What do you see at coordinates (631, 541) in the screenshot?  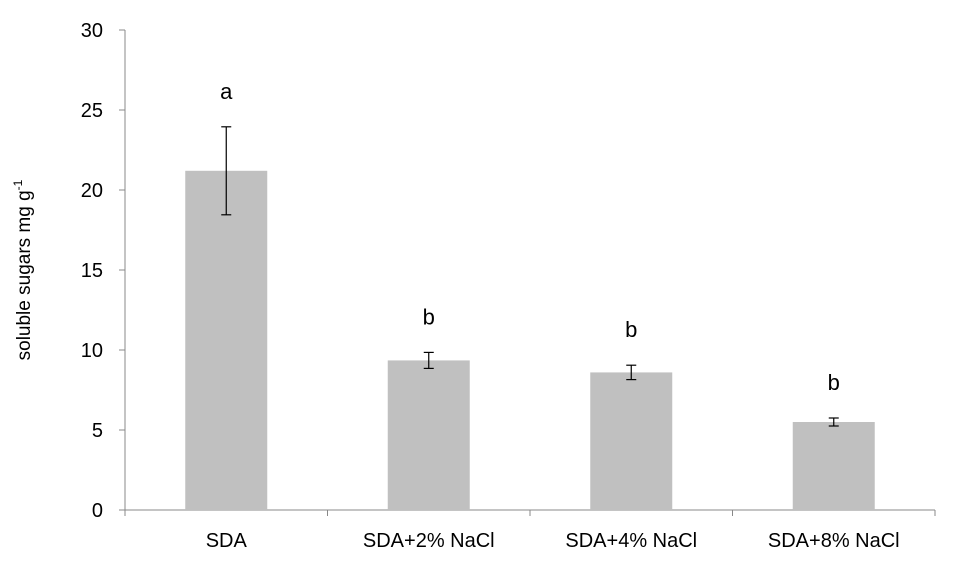 I see `x-category-label: SDA+4% NaCl` at bounding box center [631, 541].